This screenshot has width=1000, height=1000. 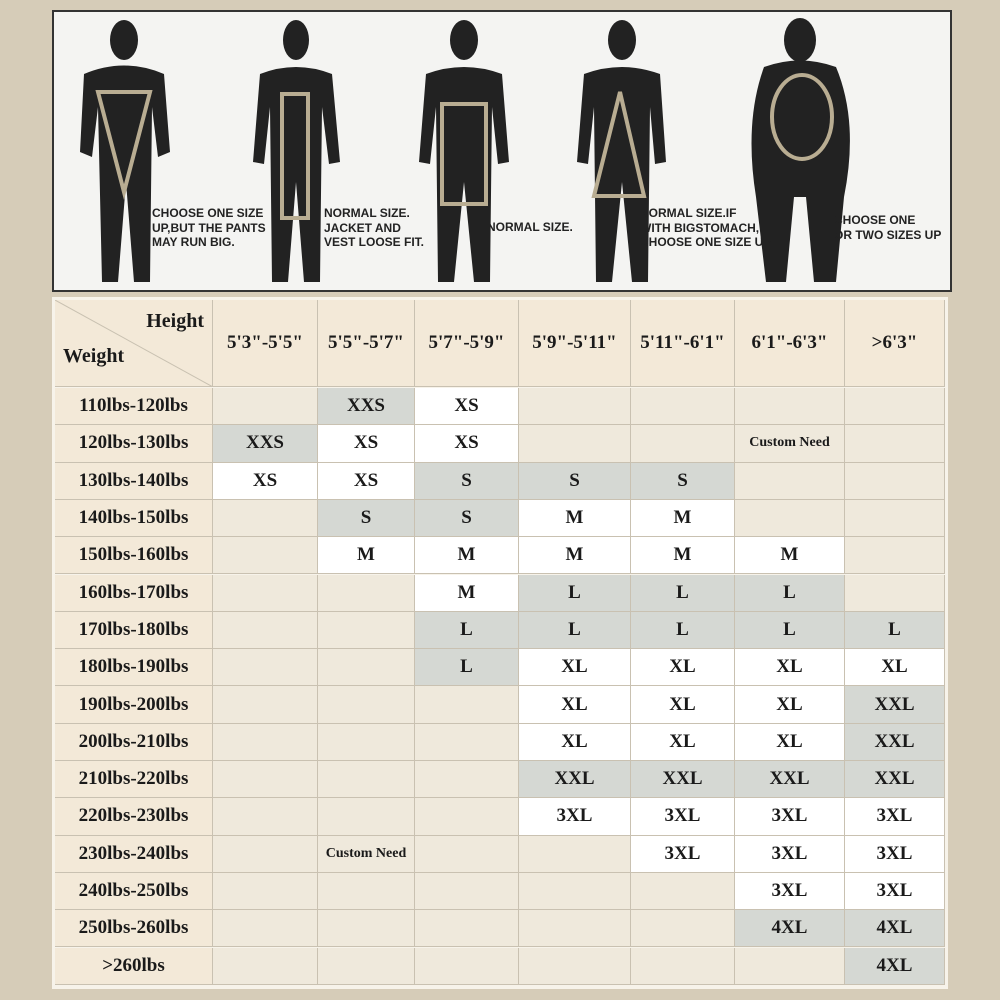 I want to click on caption-line: JACKET AND, so click(x=362, y=227).